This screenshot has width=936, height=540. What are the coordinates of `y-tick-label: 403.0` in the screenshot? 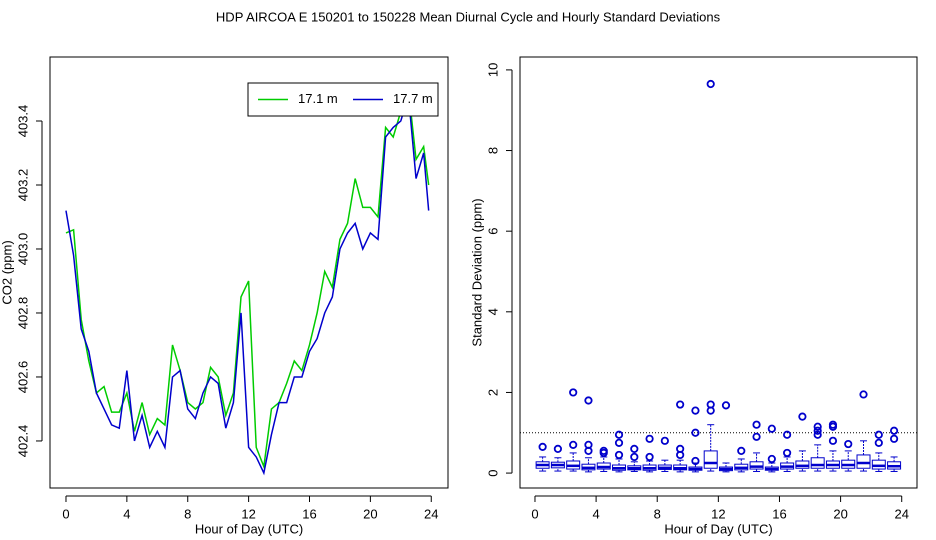 It's located at (22, 249).